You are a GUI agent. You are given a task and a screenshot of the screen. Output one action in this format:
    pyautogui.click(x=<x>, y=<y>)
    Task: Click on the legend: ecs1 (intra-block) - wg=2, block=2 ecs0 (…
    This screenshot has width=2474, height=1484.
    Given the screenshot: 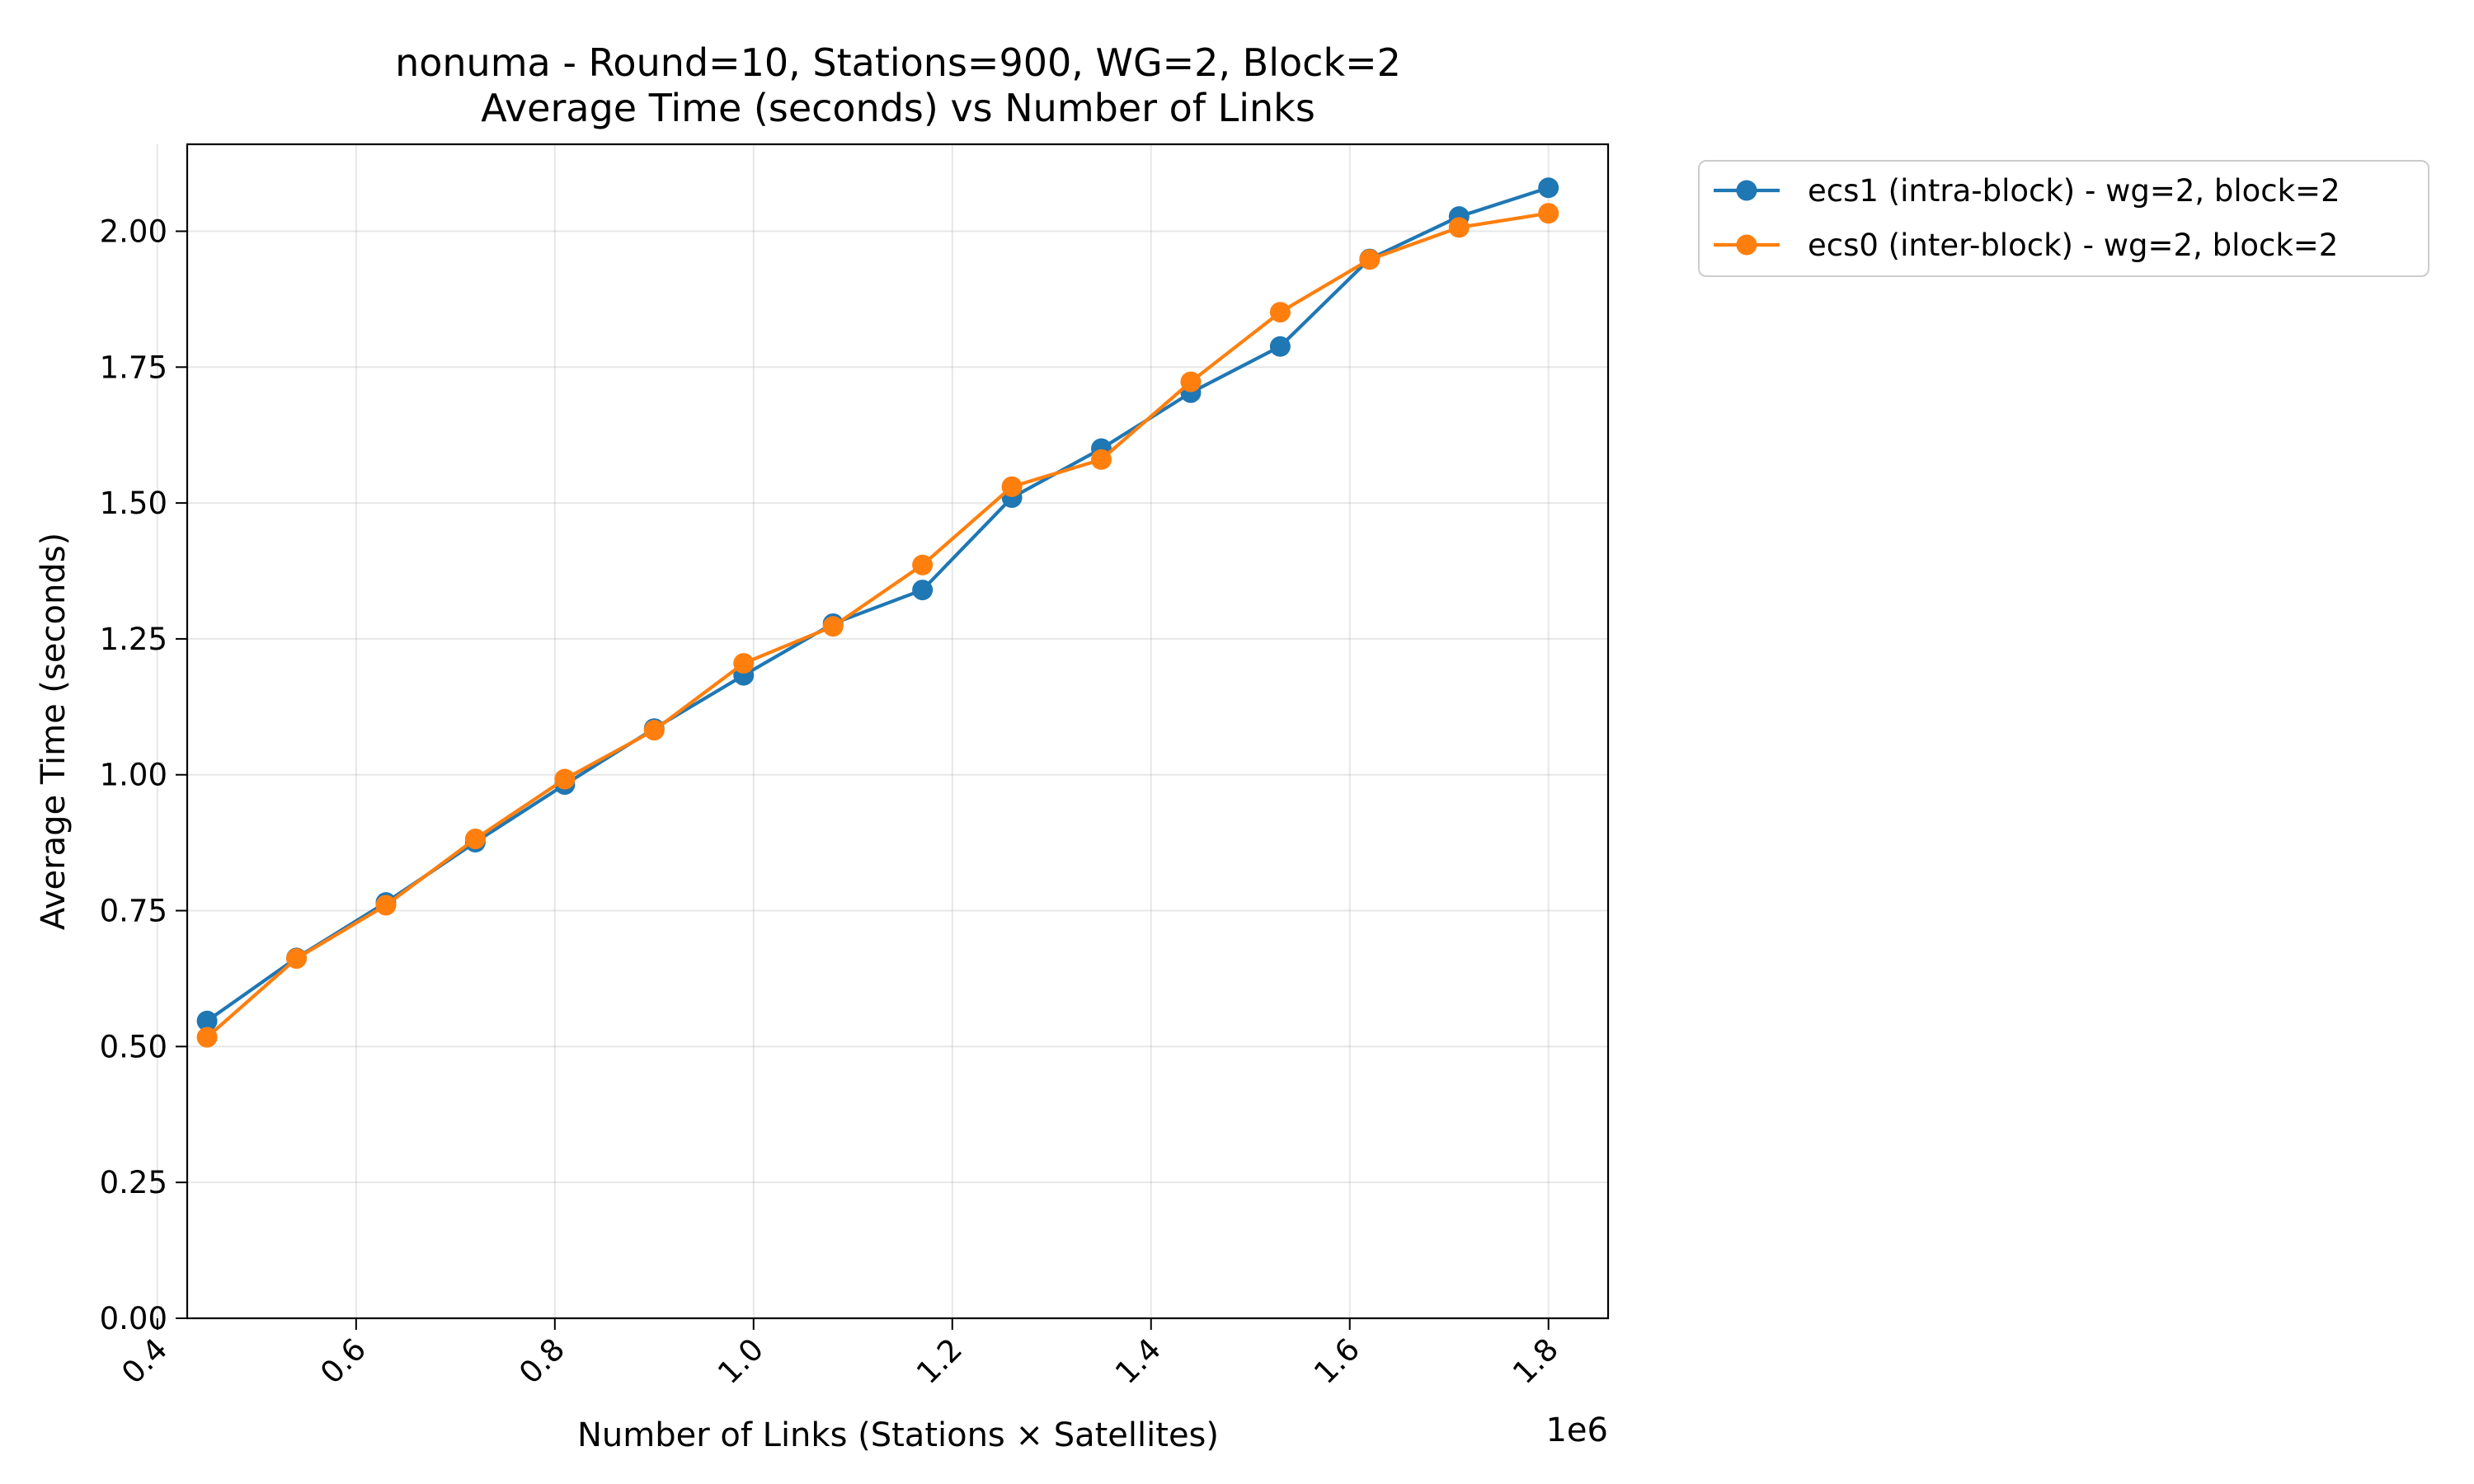 What is the action you would take?
    pyautogui.click(x=2063, y=219)
    